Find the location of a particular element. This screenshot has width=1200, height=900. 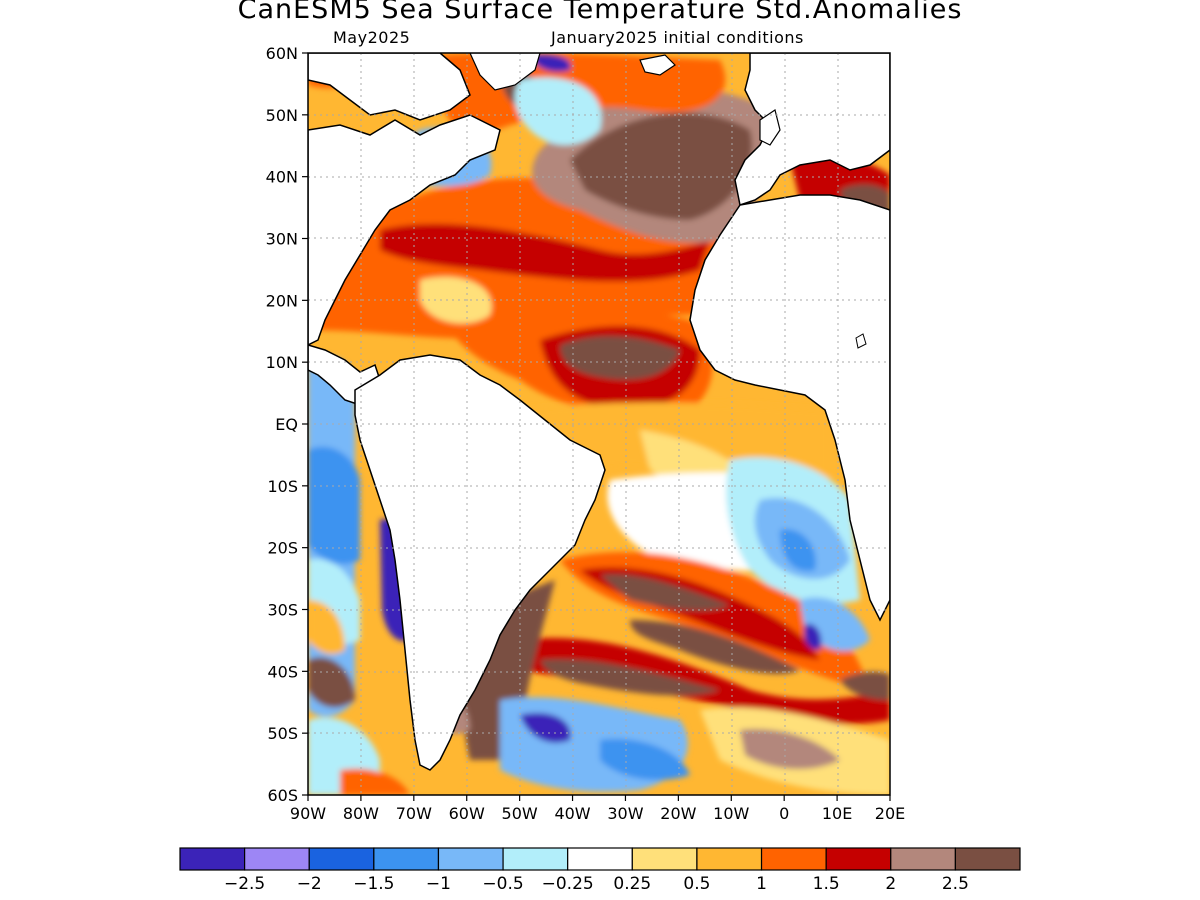

lat-tick-label: 60S is located at coordinates (282, 795).